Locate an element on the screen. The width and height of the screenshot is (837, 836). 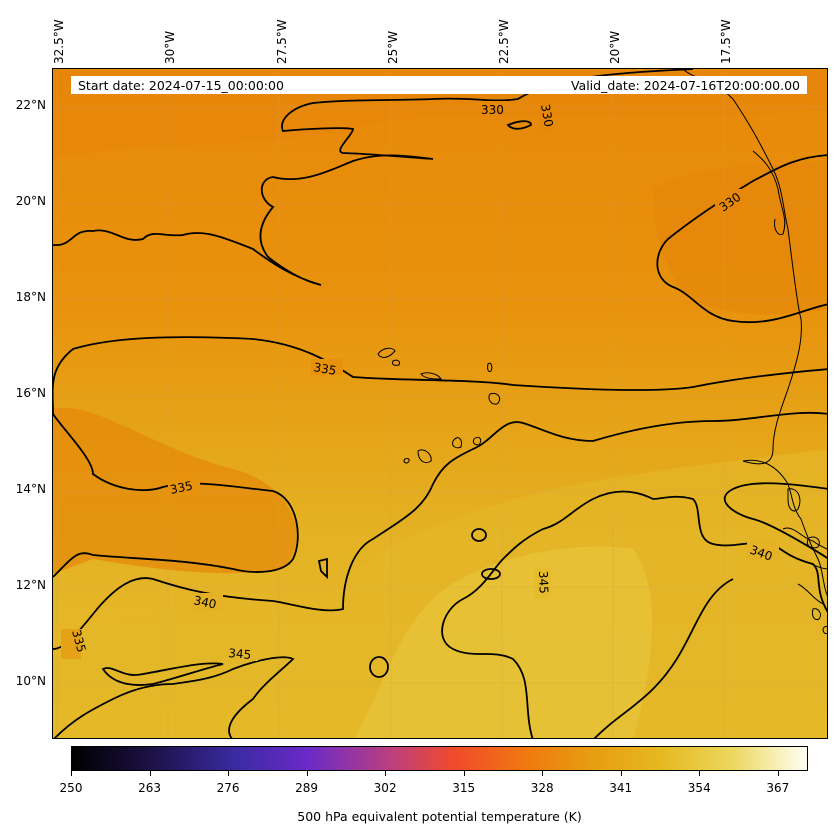
cape-verde-brava is located at coordinates (477, 441).